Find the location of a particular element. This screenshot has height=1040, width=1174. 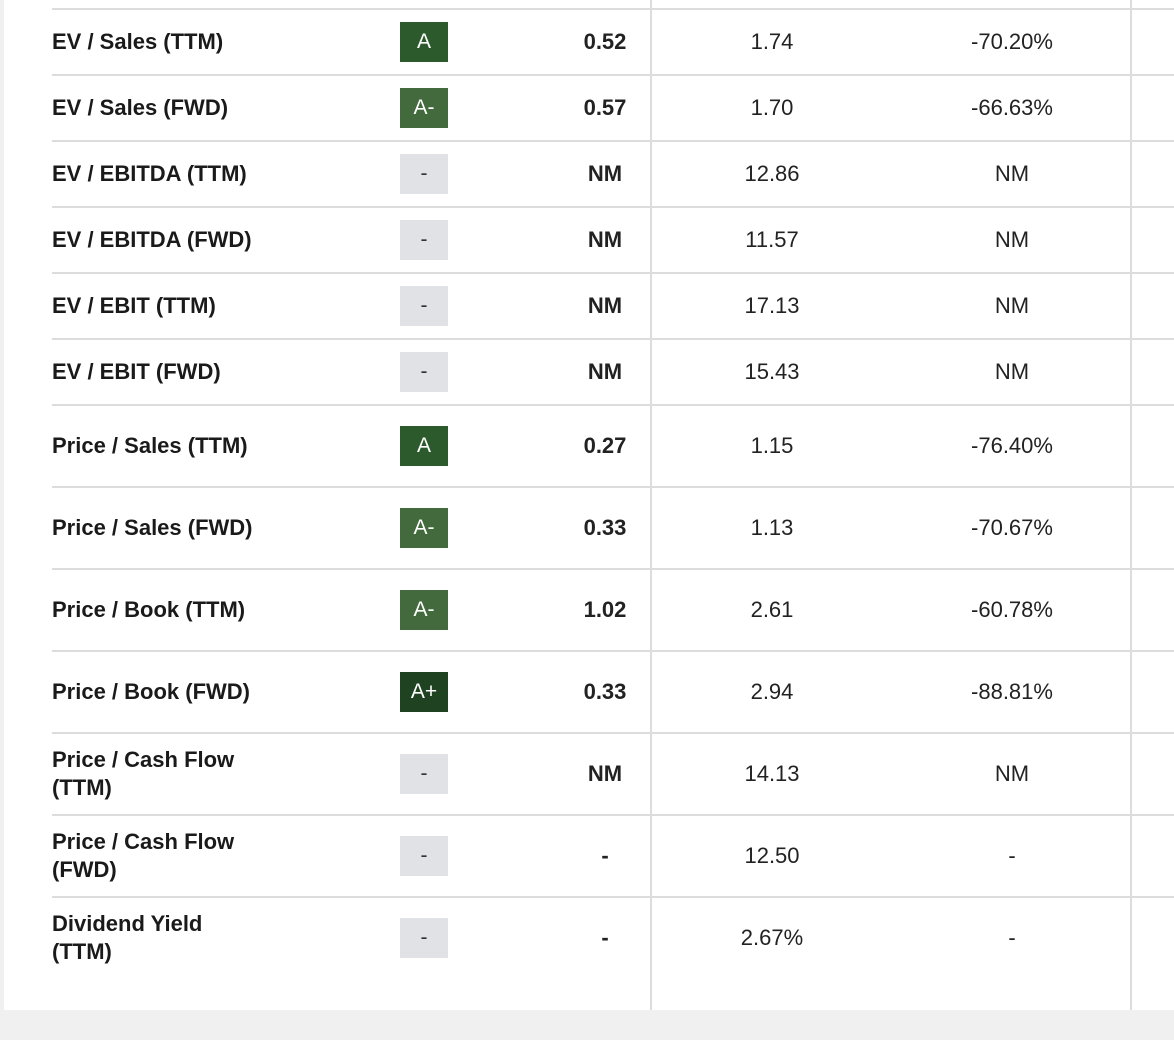

sector-median: 15.43 is located at coordinates (772, 371).